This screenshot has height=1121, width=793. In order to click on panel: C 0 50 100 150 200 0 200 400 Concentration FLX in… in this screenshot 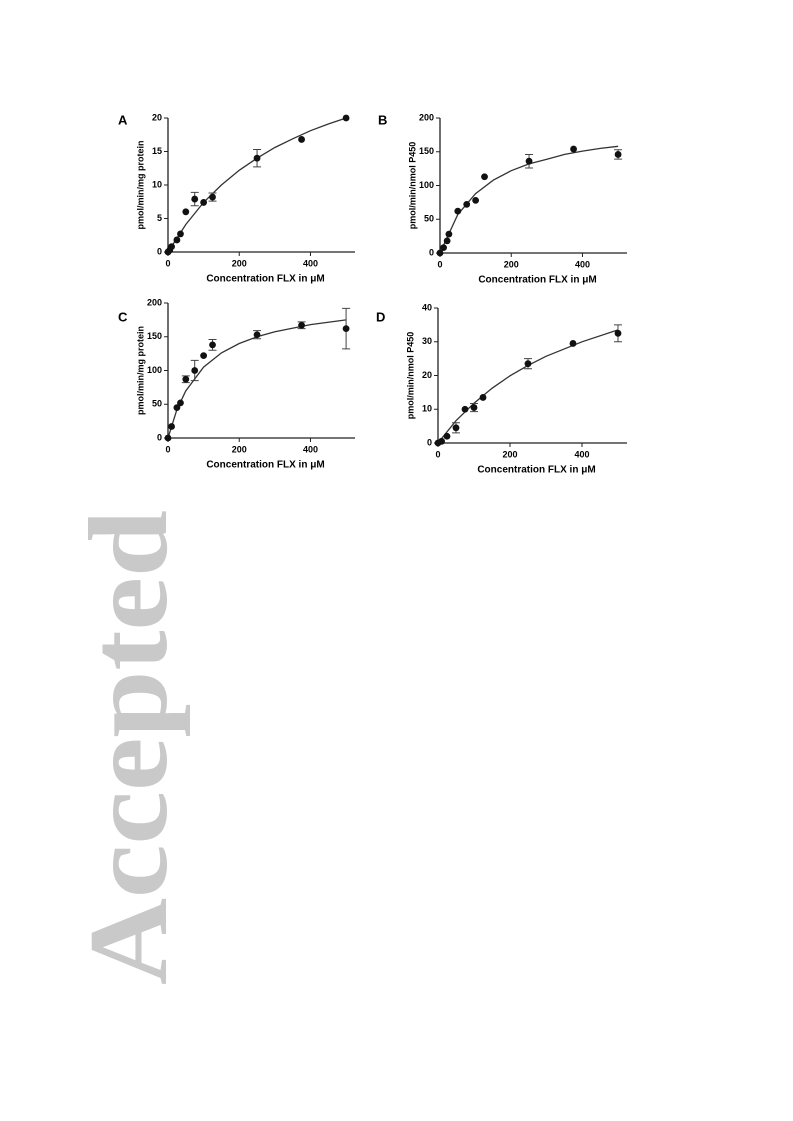, I will do `click(236, 384)`.